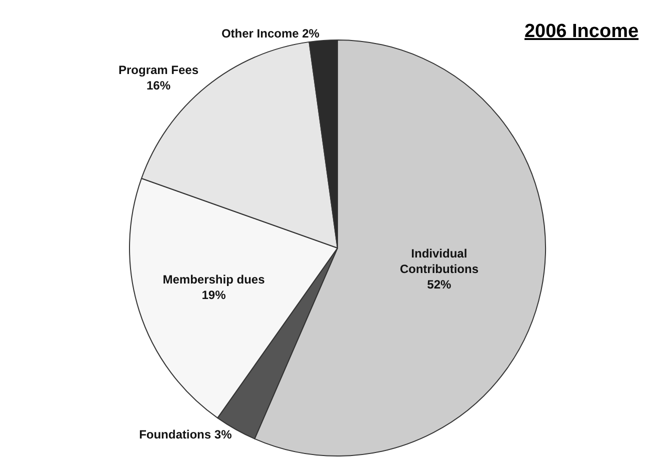 This screenshot has width=645, height=476. I want to click on data-label: 19%, so click(214, 295).